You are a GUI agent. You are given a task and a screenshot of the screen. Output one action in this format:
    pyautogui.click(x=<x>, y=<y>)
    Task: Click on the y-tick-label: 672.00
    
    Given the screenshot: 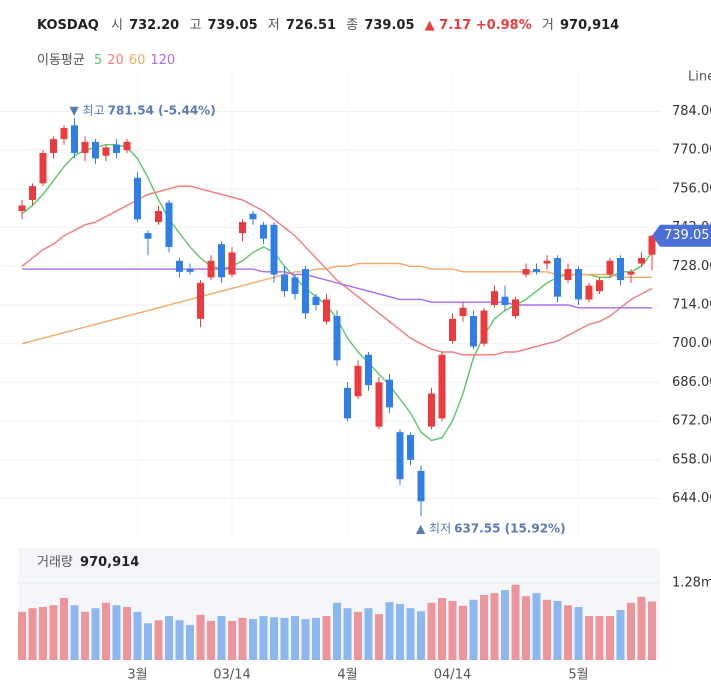 What is the action you would take?
    pyautogui.click(x=691, y=421)
    